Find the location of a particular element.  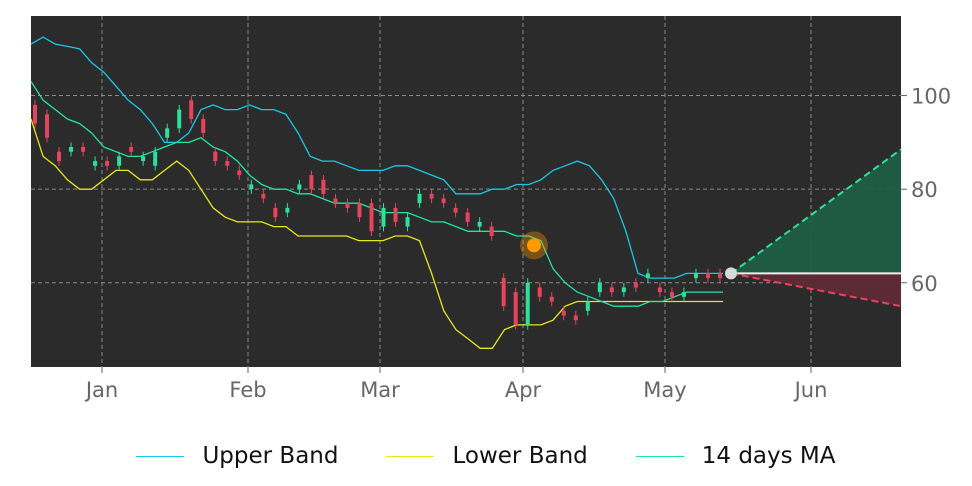

legend-swatch-ma is located at coordinates (659, 456).